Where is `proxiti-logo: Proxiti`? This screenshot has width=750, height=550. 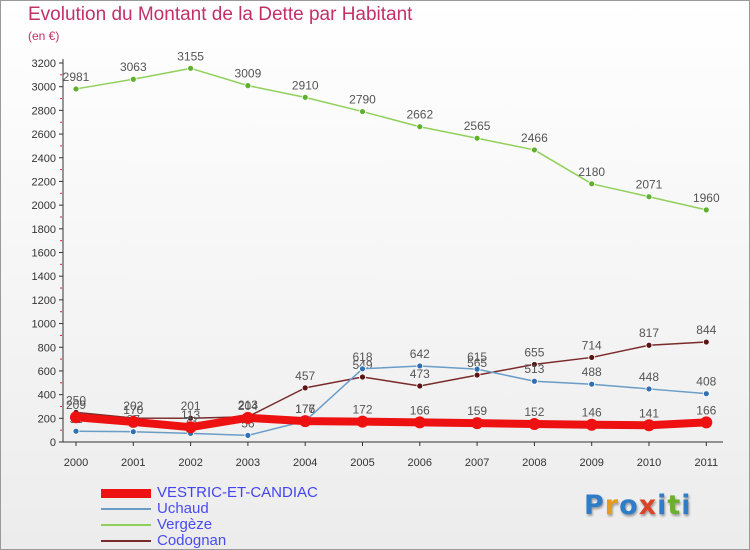
proxiti-logo: Proxiti is located at coordinates (638, 505).